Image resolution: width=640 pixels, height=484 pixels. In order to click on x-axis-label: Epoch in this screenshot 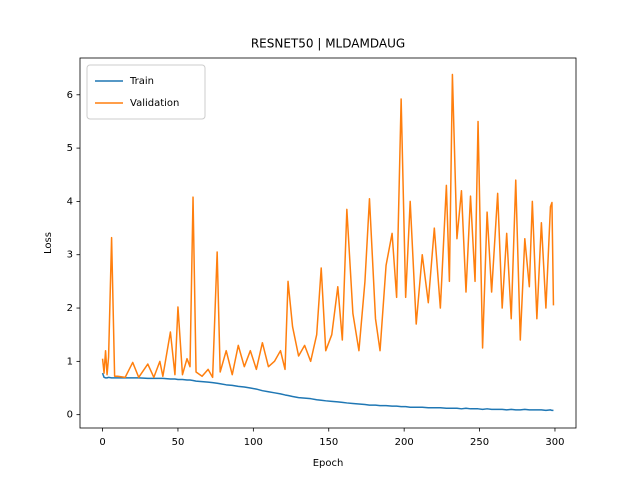, I will do `click(328, 463)`.